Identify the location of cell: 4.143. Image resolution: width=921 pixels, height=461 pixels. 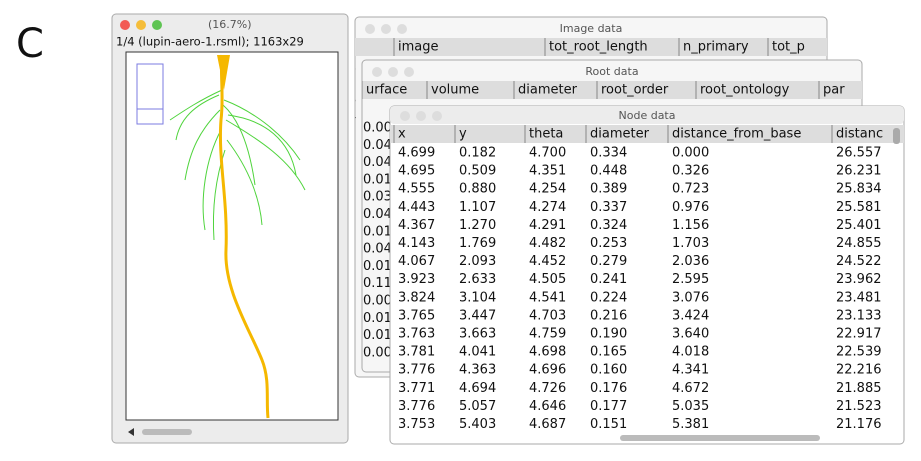
(416, 243).